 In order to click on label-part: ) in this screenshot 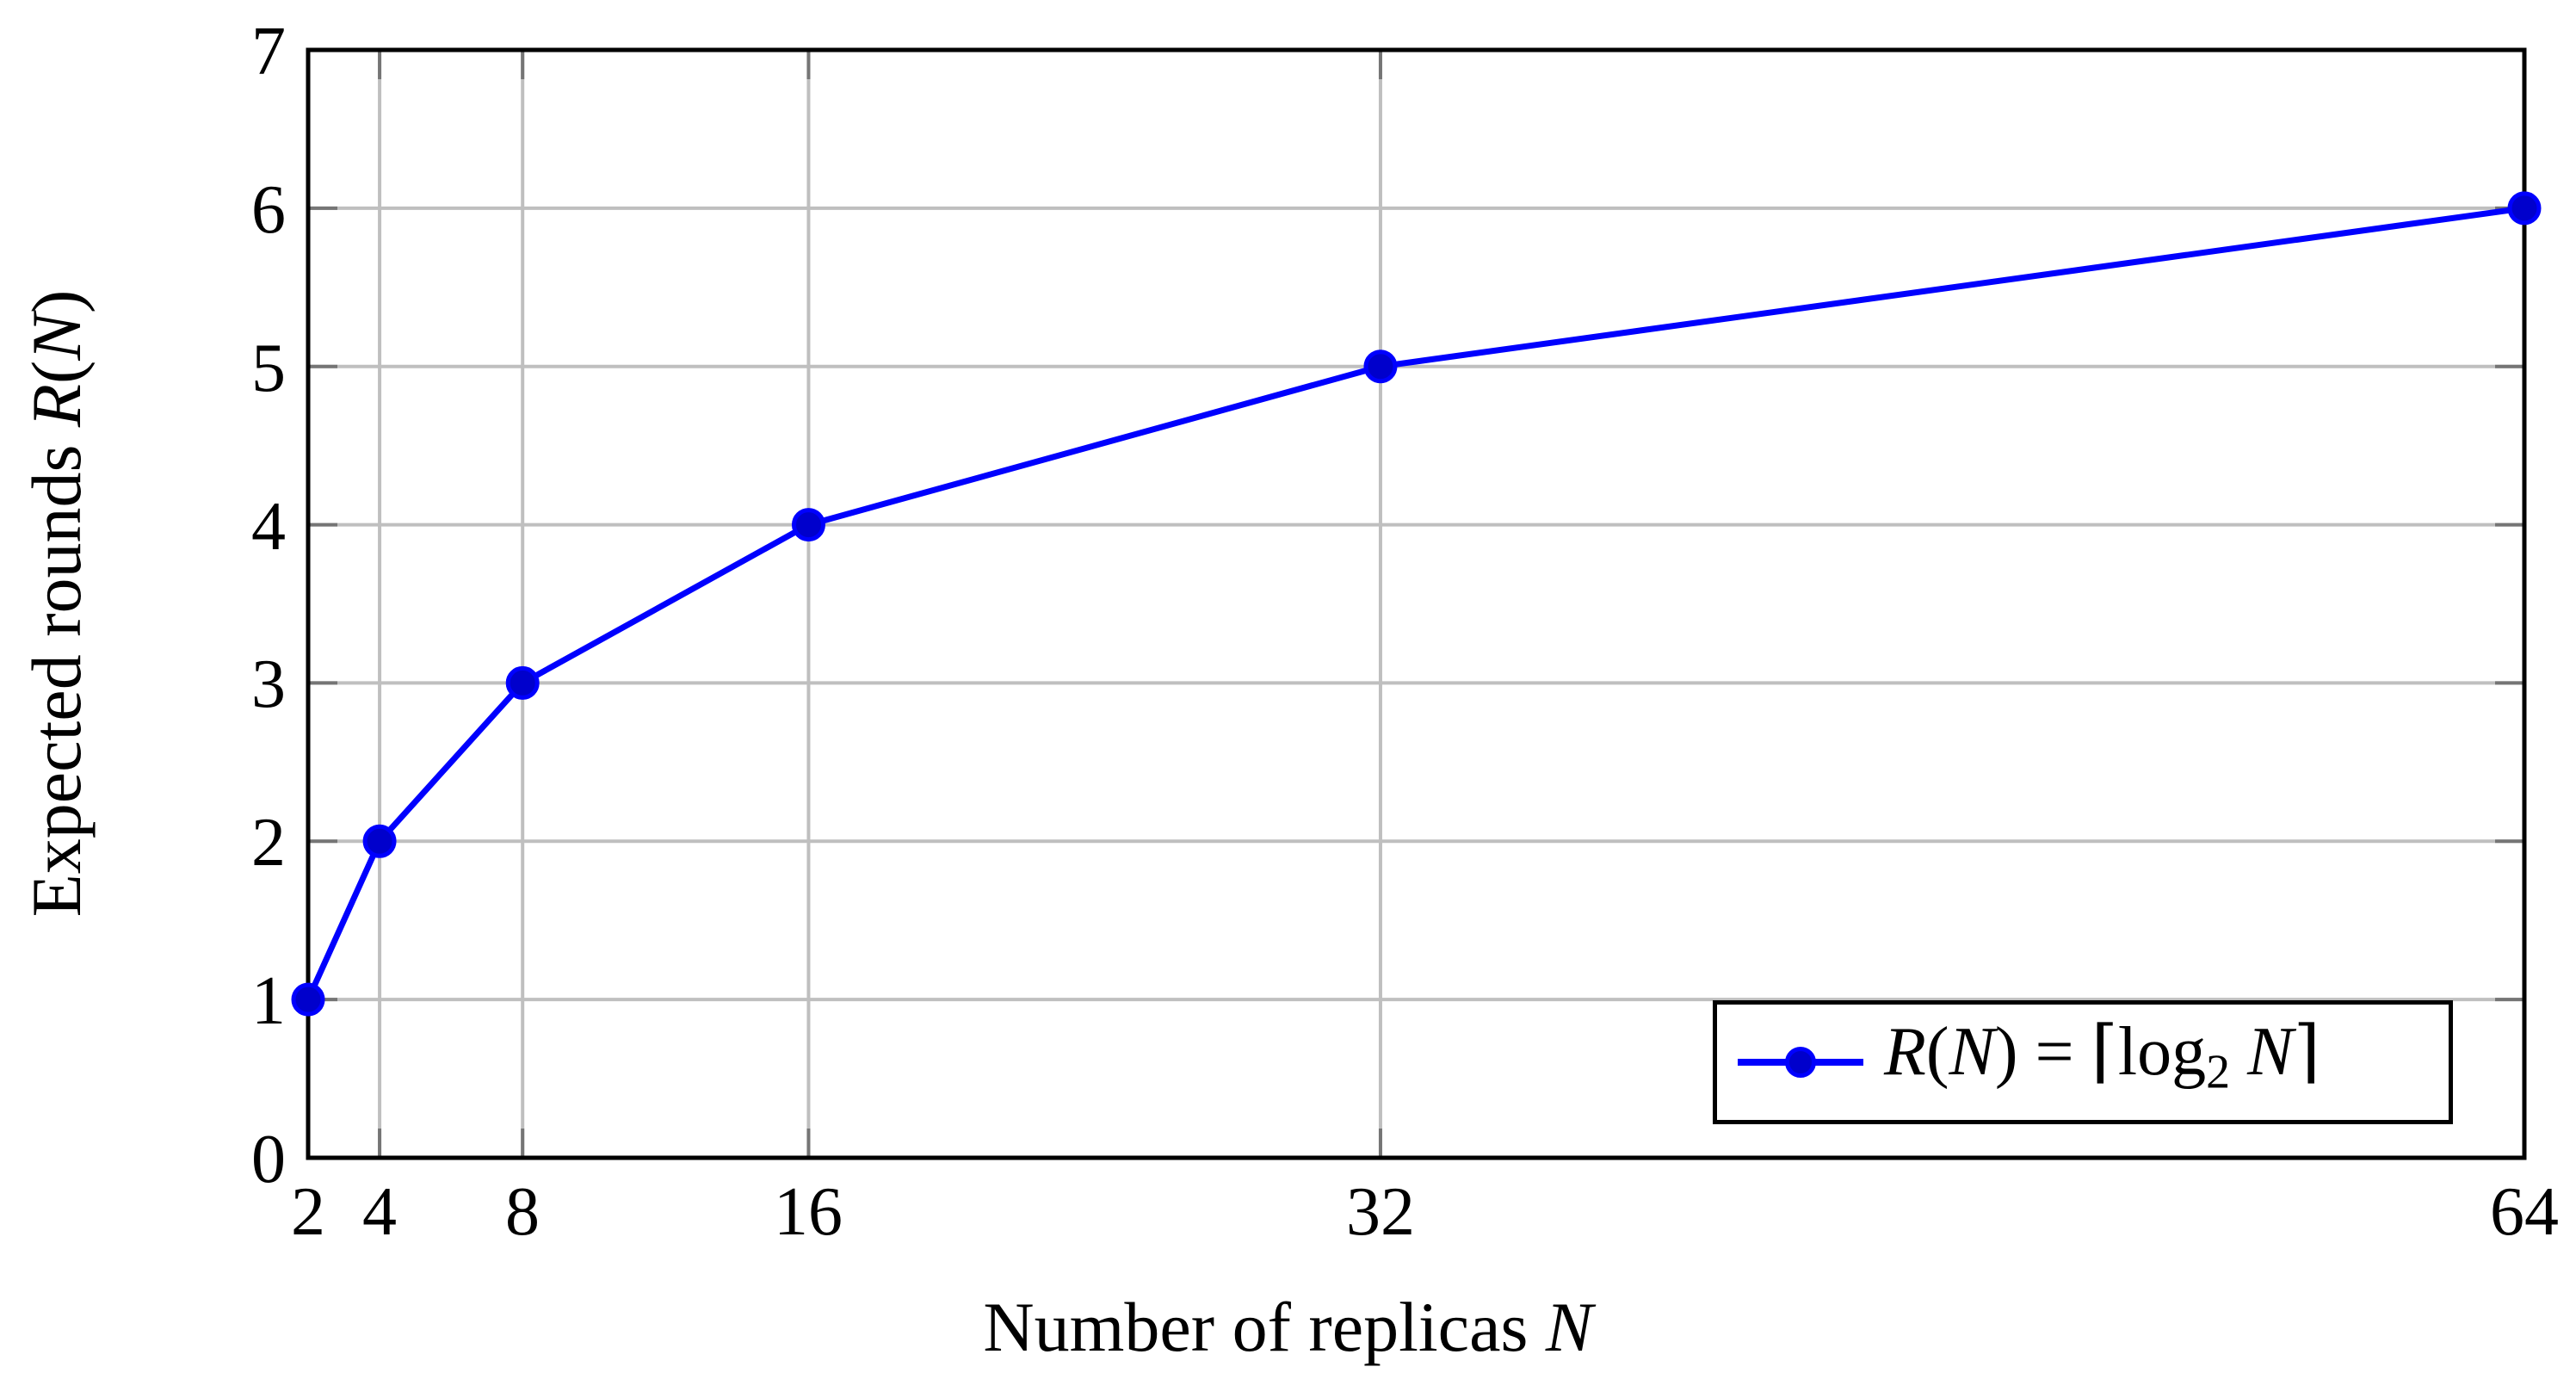, I will do `click(56, 301)`.